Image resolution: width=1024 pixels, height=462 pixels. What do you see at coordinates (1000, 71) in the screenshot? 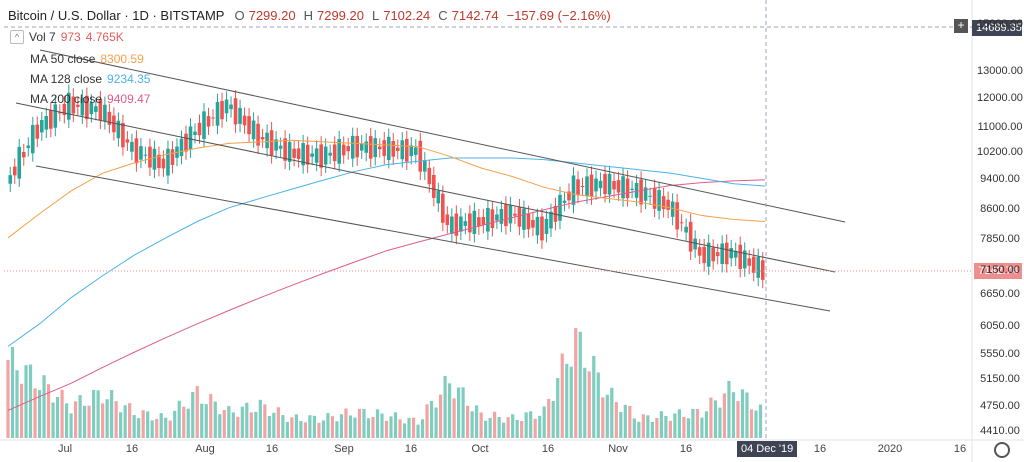
I see `price-tick-label: 13000.00` at bounding box center [1000, 71].